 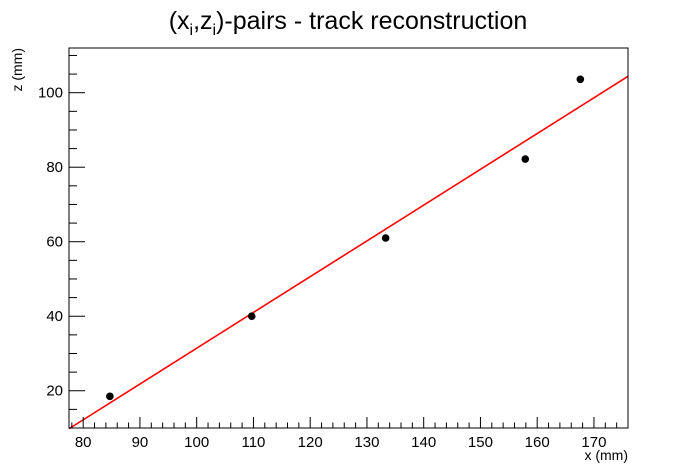 I want to click on x-tick-label-140: 140, so click(x=423, y=442).